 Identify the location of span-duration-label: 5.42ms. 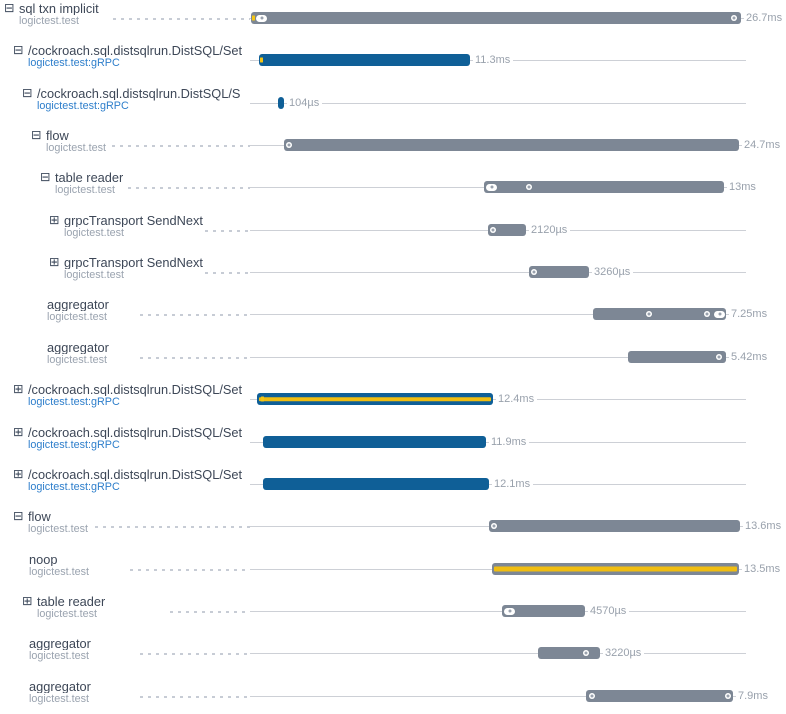
(750, 357).